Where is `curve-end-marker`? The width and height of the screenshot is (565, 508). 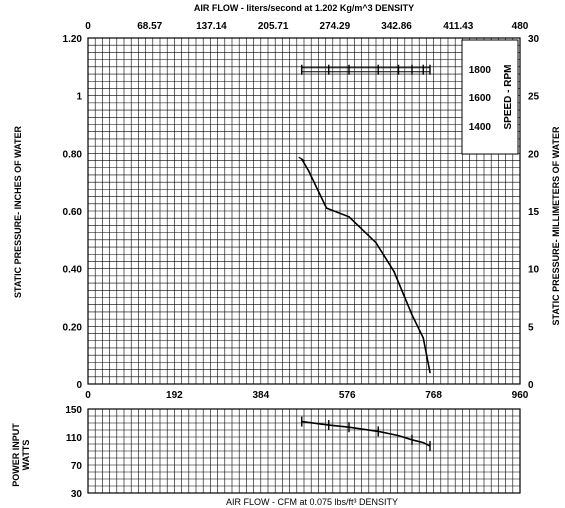 curve-end-marker is located at coordinates (302, 159).